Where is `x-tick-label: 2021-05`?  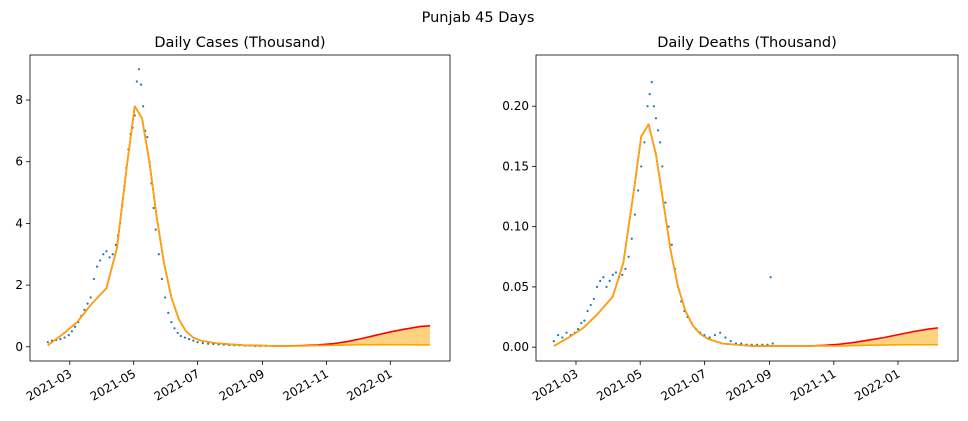 x-tick-label: 2021-05 is located at coordinates (619, 384).